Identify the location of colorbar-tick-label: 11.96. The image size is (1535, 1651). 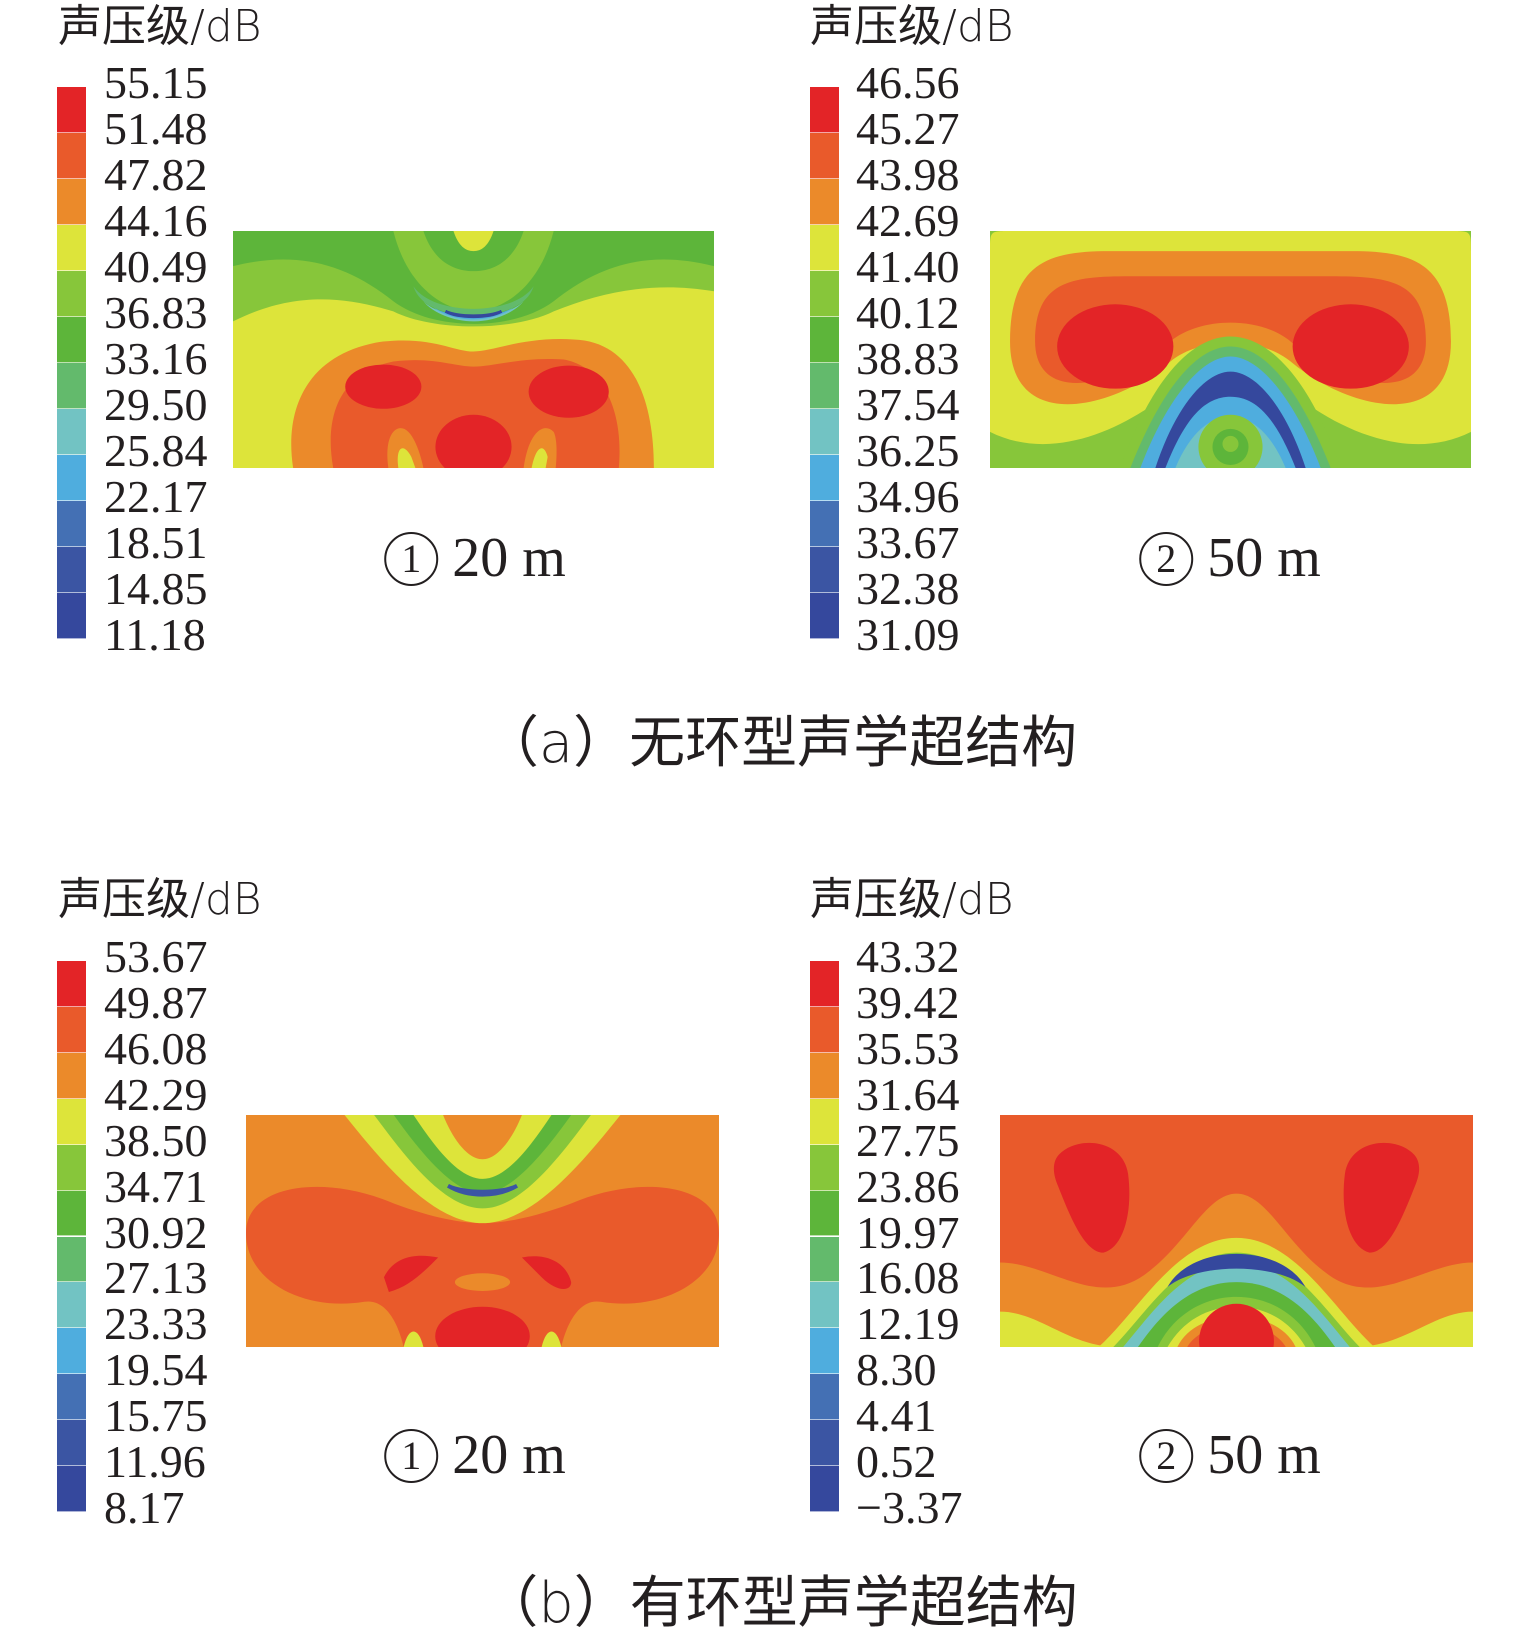
(155, 1462).